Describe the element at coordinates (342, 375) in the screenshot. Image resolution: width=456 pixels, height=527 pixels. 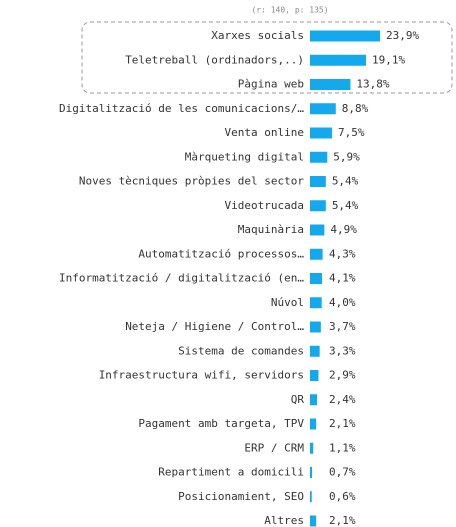
I see `value-label: 2,9%` at that location.